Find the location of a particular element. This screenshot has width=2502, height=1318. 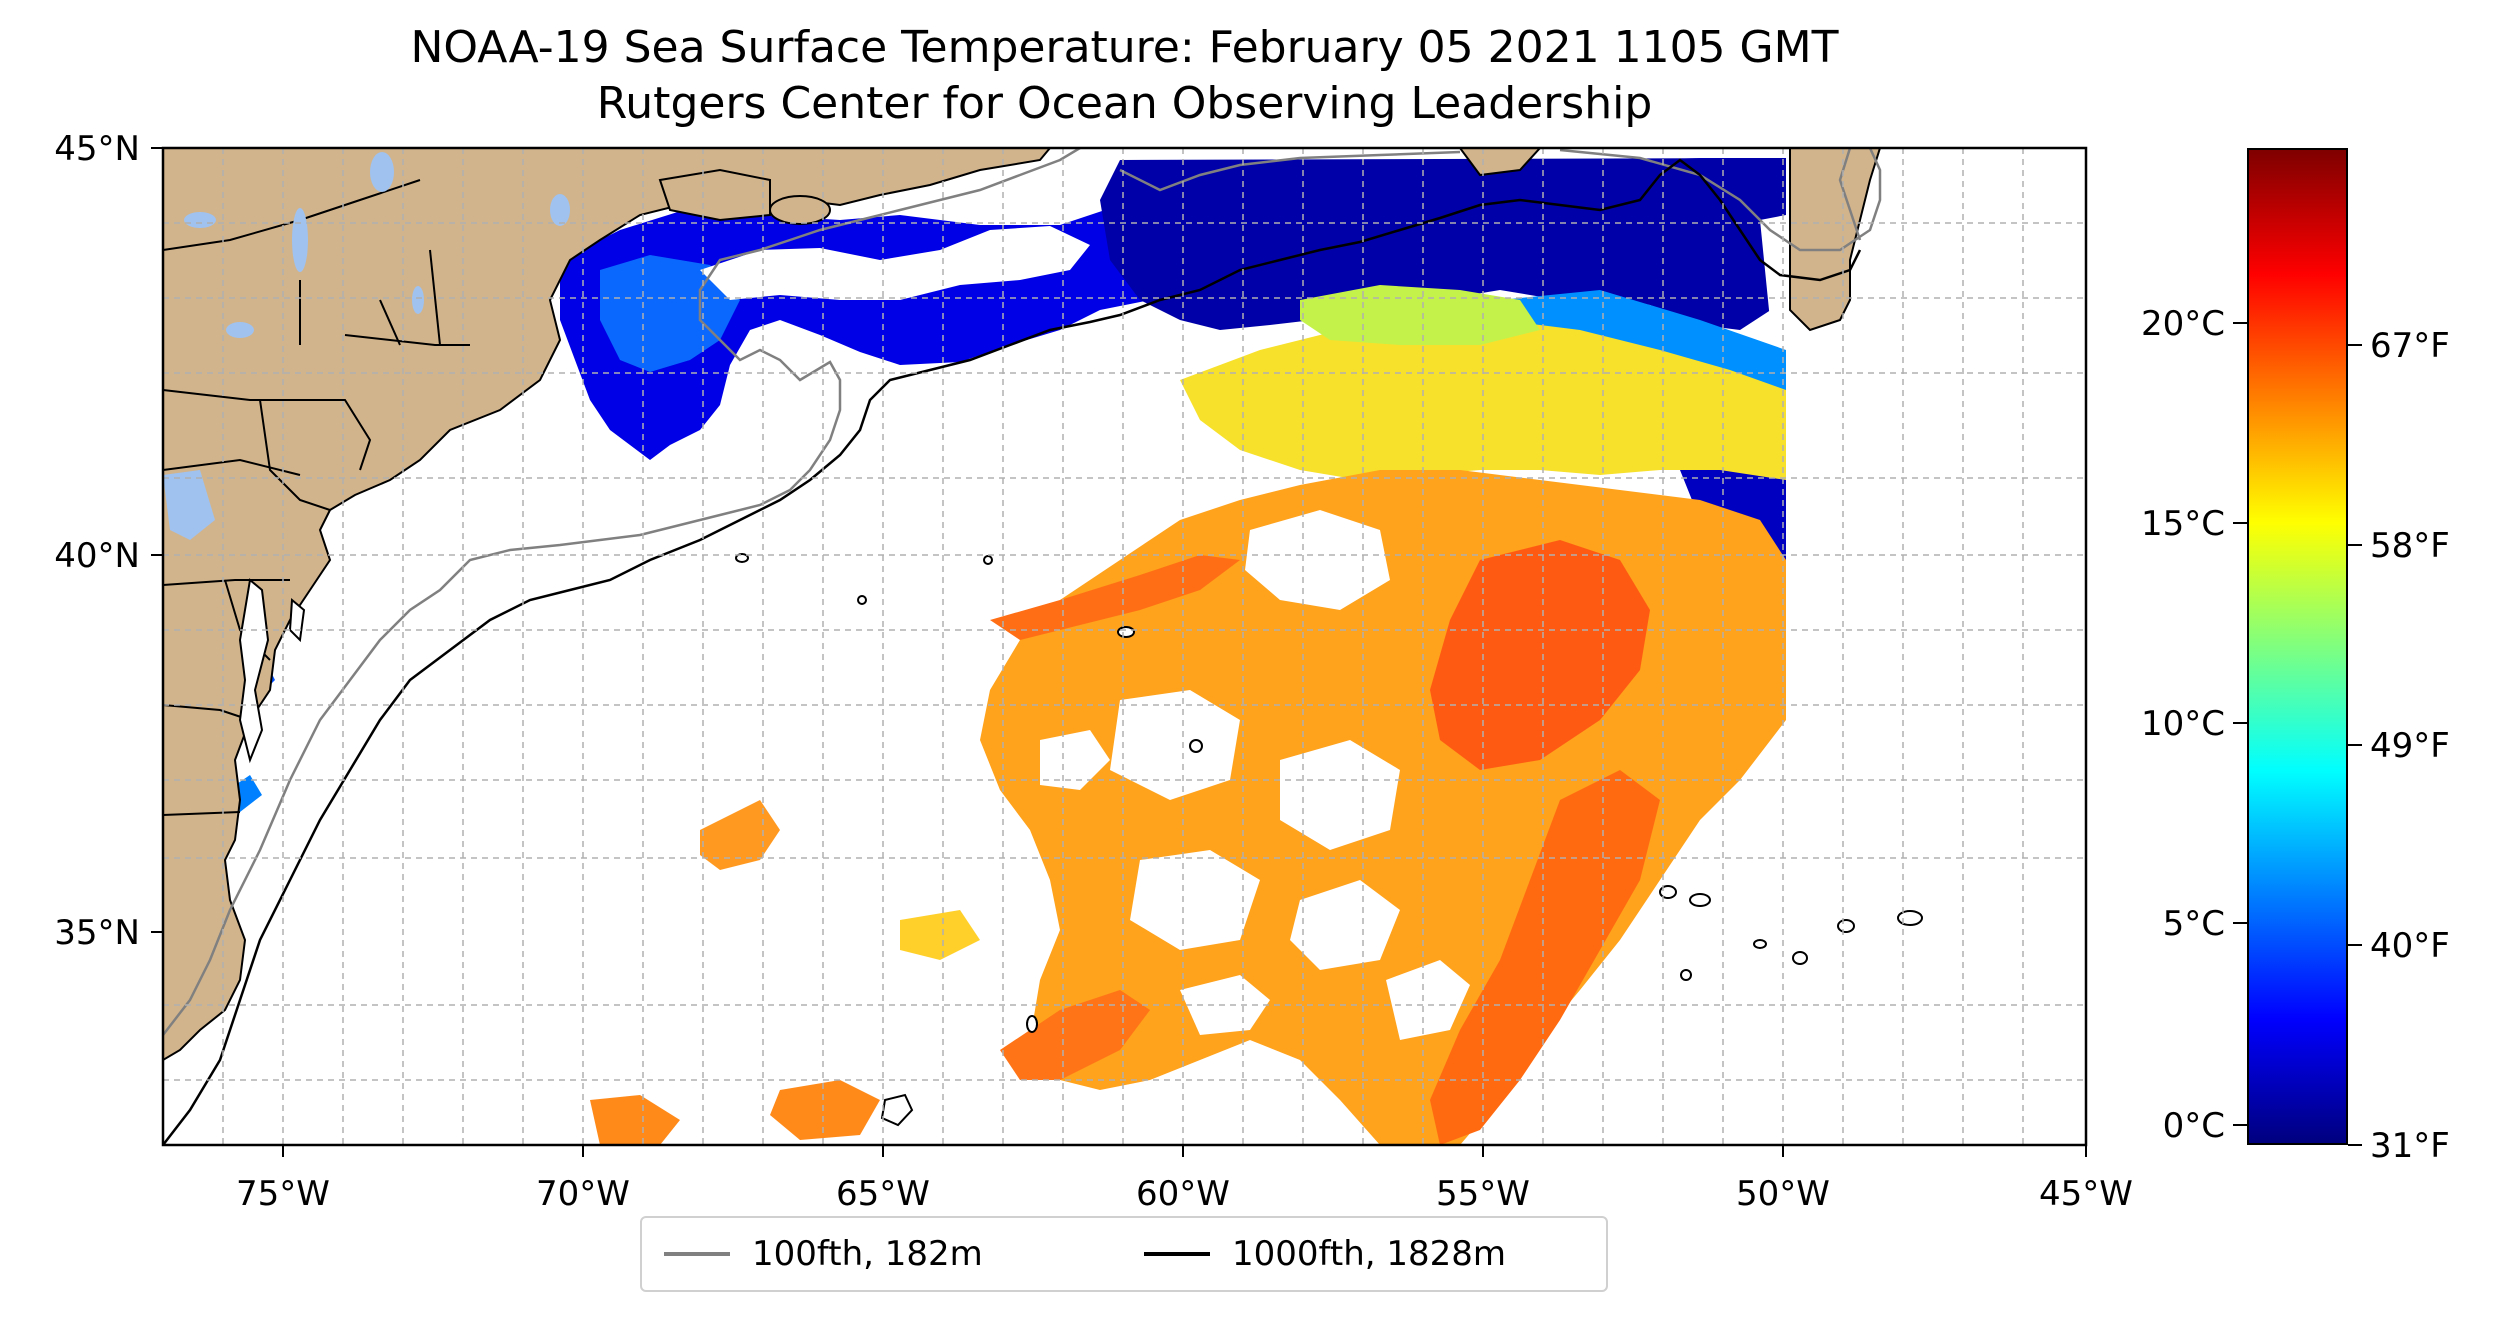

lat-tick-label: 45°N is located at coordinates (97, 149).